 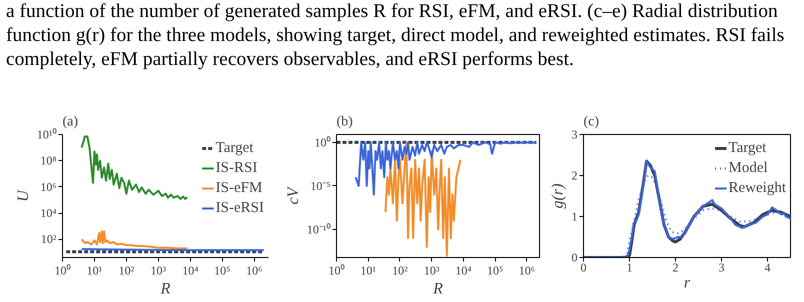 I want to click on y-tick-label: 10⁶, so click(x=48, y=187).